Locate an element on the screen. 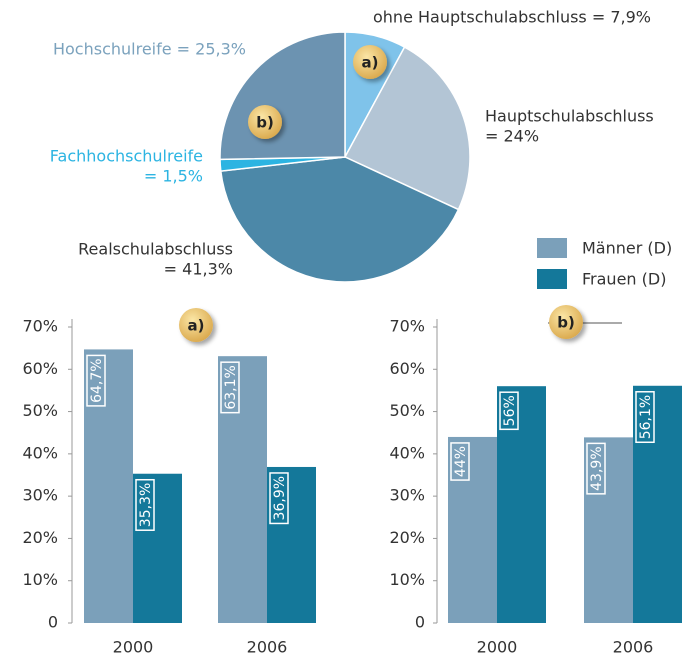  slice-label: = 41,3% is located at coordinates (198, 269).